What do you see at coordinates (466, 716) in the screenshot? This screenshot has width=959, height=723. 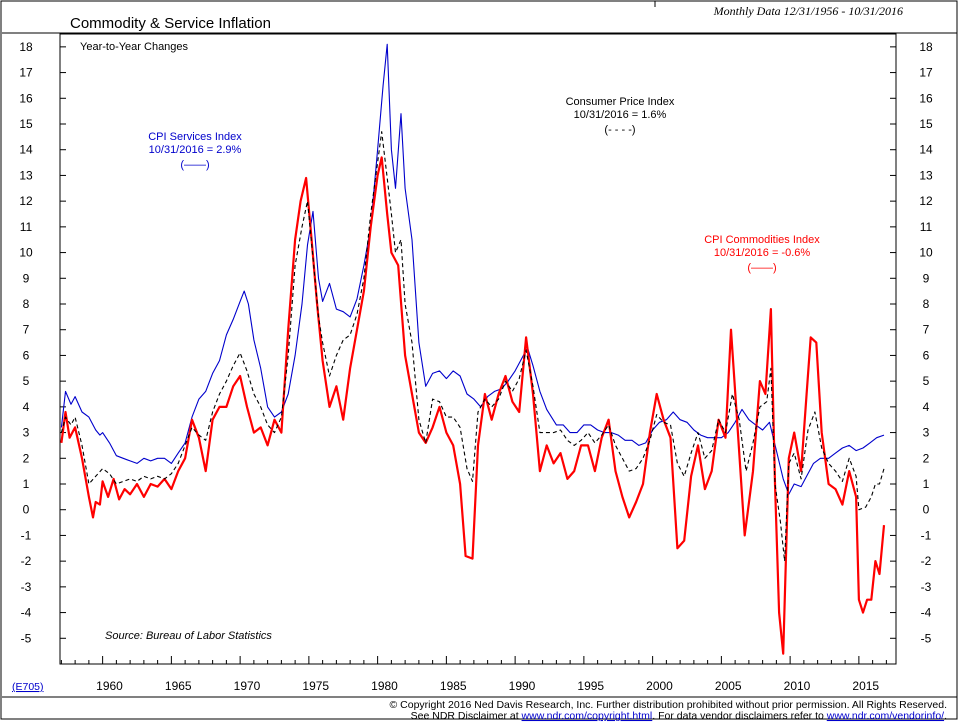 I see `disclaimer-prefix: See NDR Disclaimer at` at bounding box center [466, 716].